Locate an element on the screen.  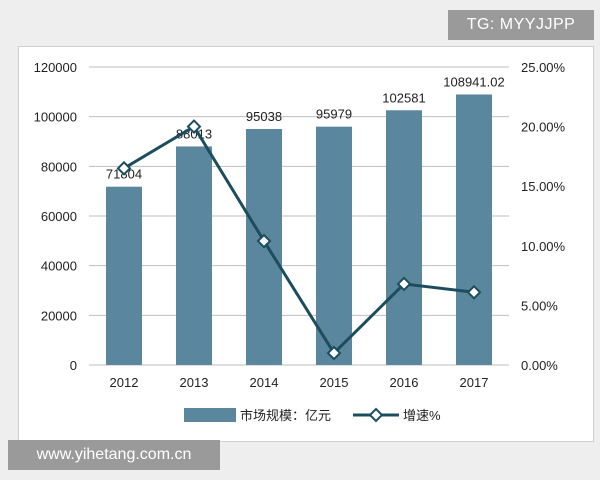
bar-data-label: 108941.02 is located at coordinates (473, 81).